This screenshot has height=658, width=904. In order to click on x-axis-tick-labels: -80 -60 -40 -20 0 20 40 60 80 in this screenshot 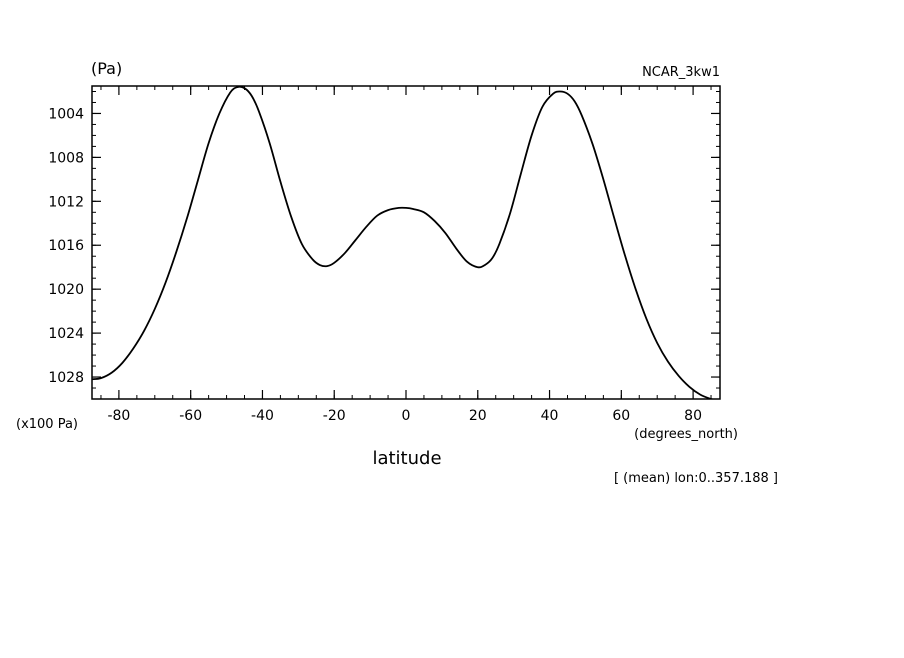, I will do `click(404, 416)`.